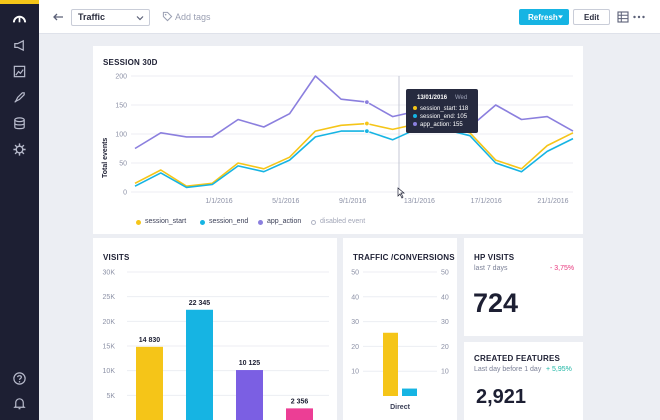 This screenshot has width=660, height=420. I want to click on x-tick-label: 13/1/2016, so click(419, 201).